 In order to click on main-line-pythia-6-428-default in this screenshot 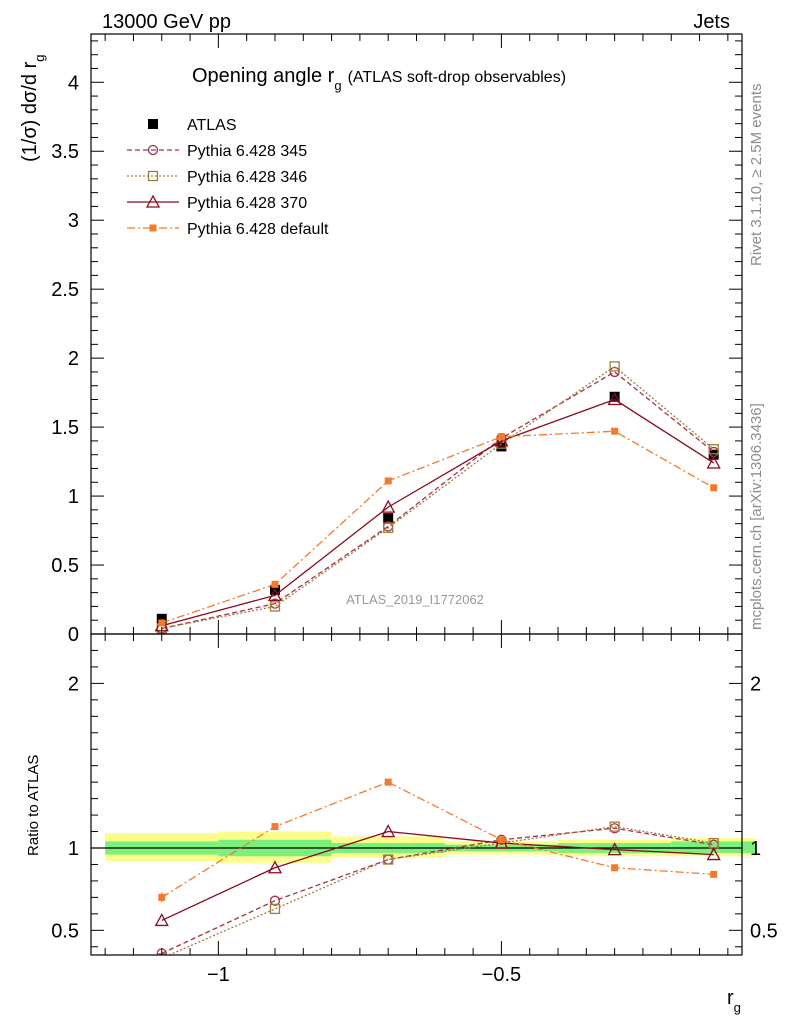, I will do `click(438, 527)`.